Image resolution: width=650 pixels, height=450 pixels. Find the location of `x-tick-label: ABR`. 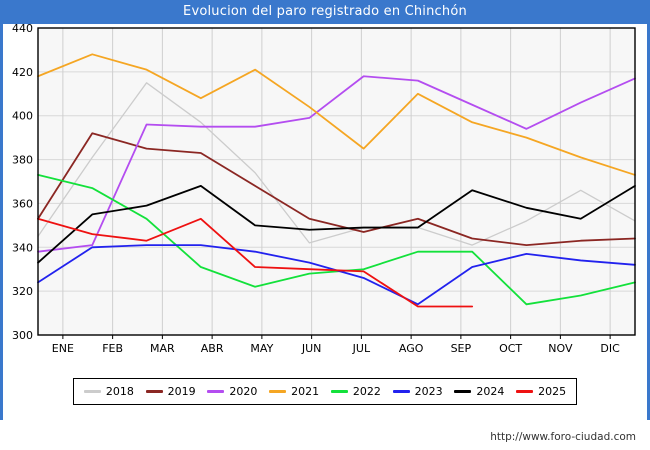

x-tick-label: ABR is located at coordinates (212, 348).